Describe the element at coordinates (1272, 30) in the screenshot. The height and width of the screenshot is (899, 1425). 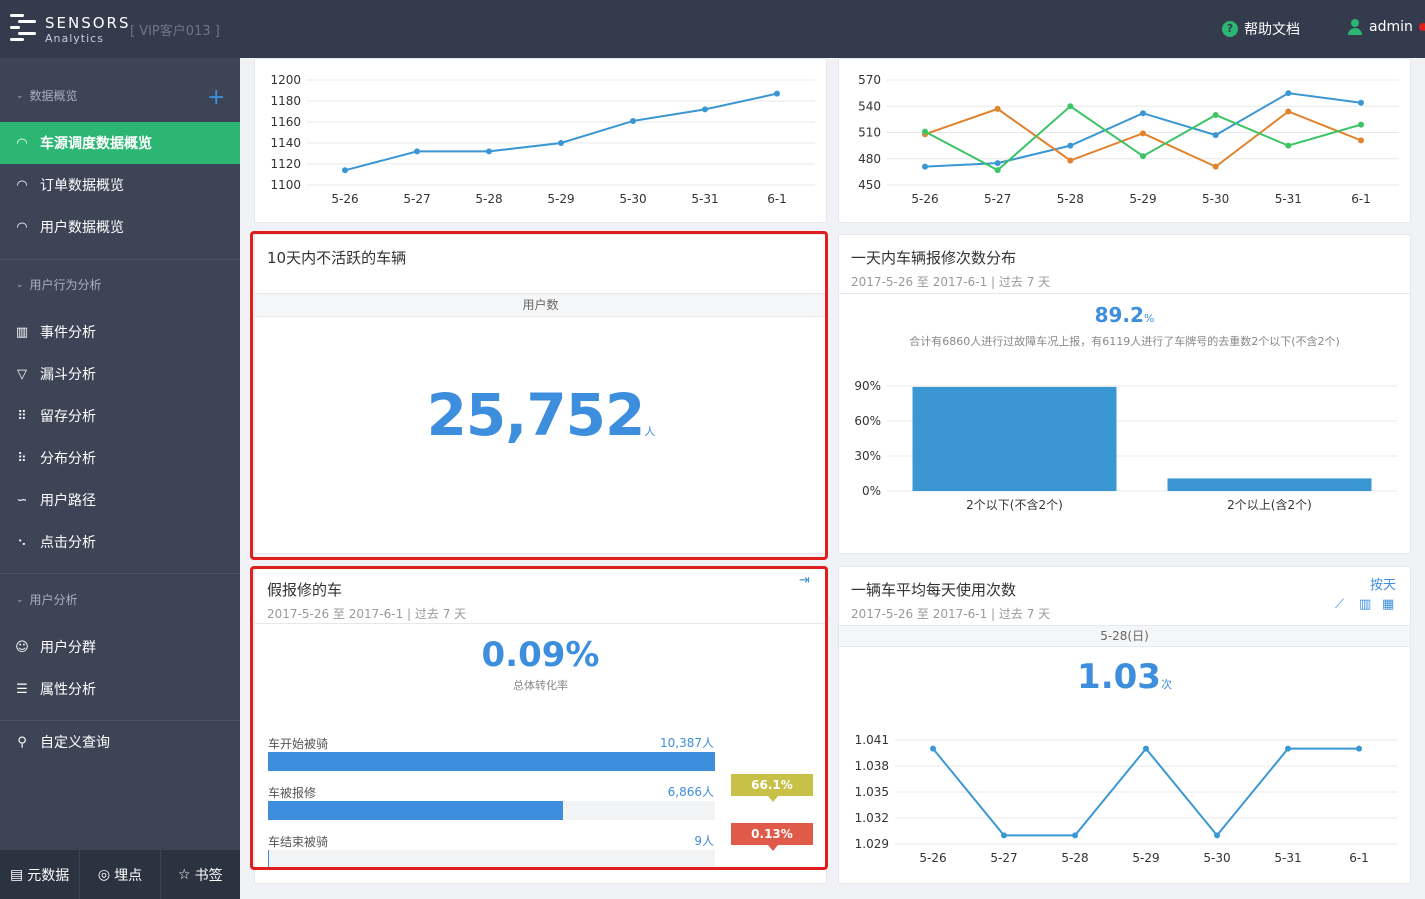
I see `help-docs-label: 帮助文档` at that location.